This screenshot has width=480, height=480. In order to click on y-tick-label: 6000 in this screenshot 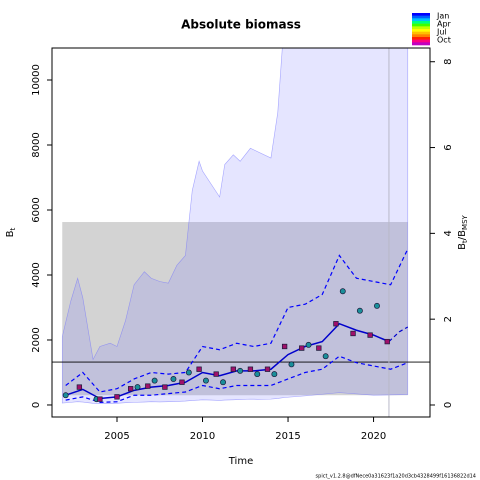, I will do `click(36, 209)`.